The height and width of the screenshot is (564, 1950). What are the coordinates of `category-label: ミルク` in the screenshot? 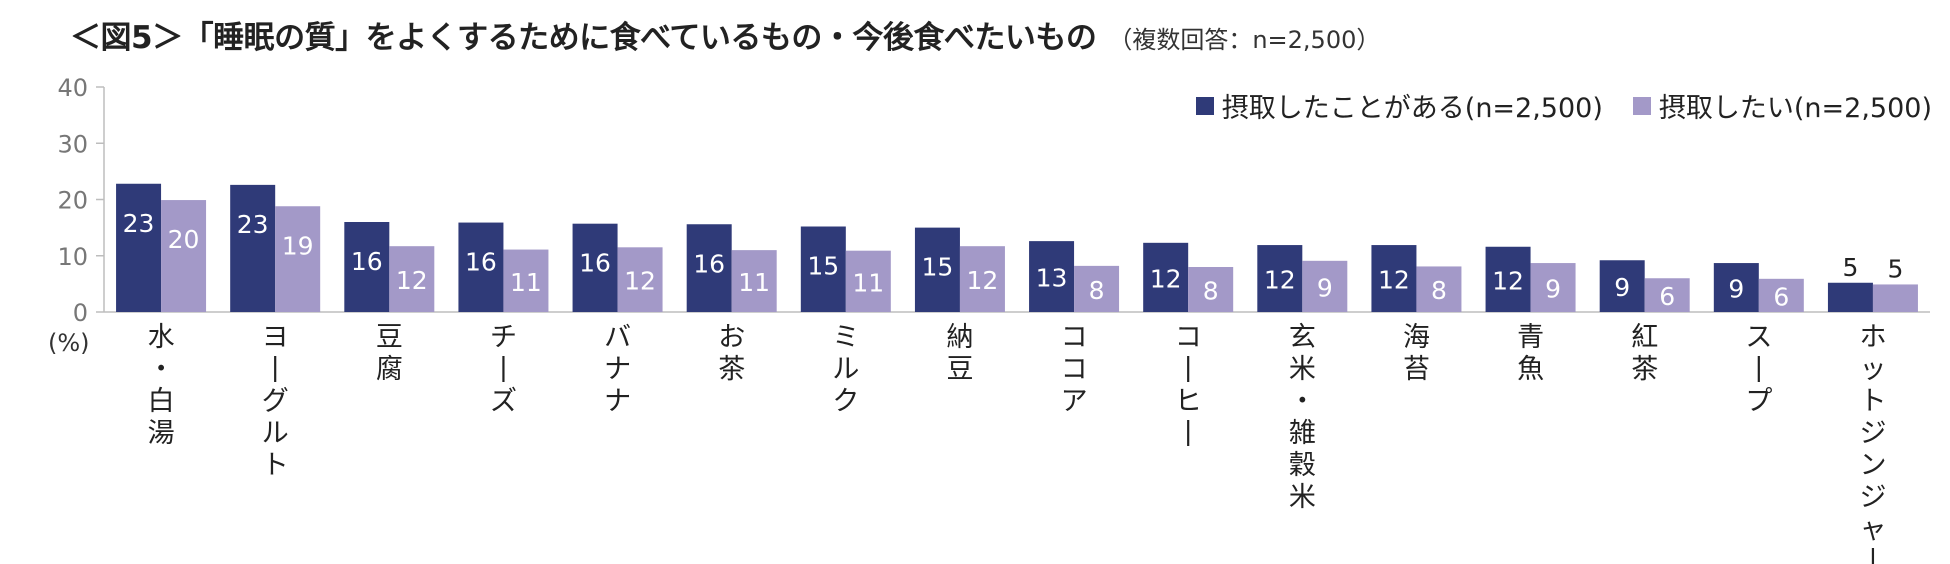 It's located at (845, 369).